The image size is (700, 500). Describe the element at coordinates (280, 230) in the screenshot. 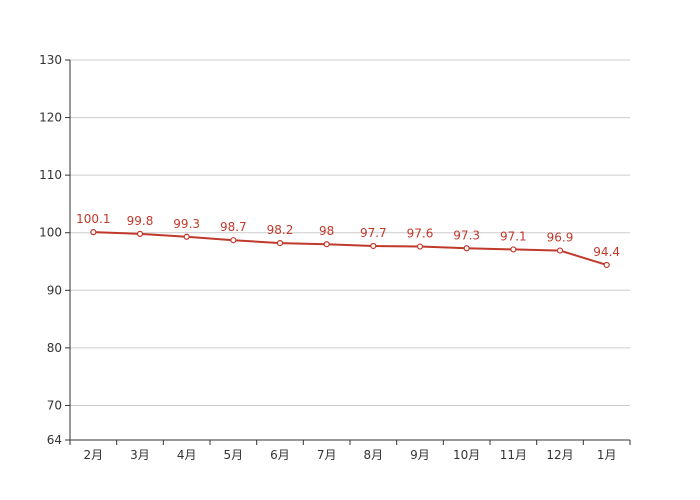

I see `data-label: 98.2` at that location.